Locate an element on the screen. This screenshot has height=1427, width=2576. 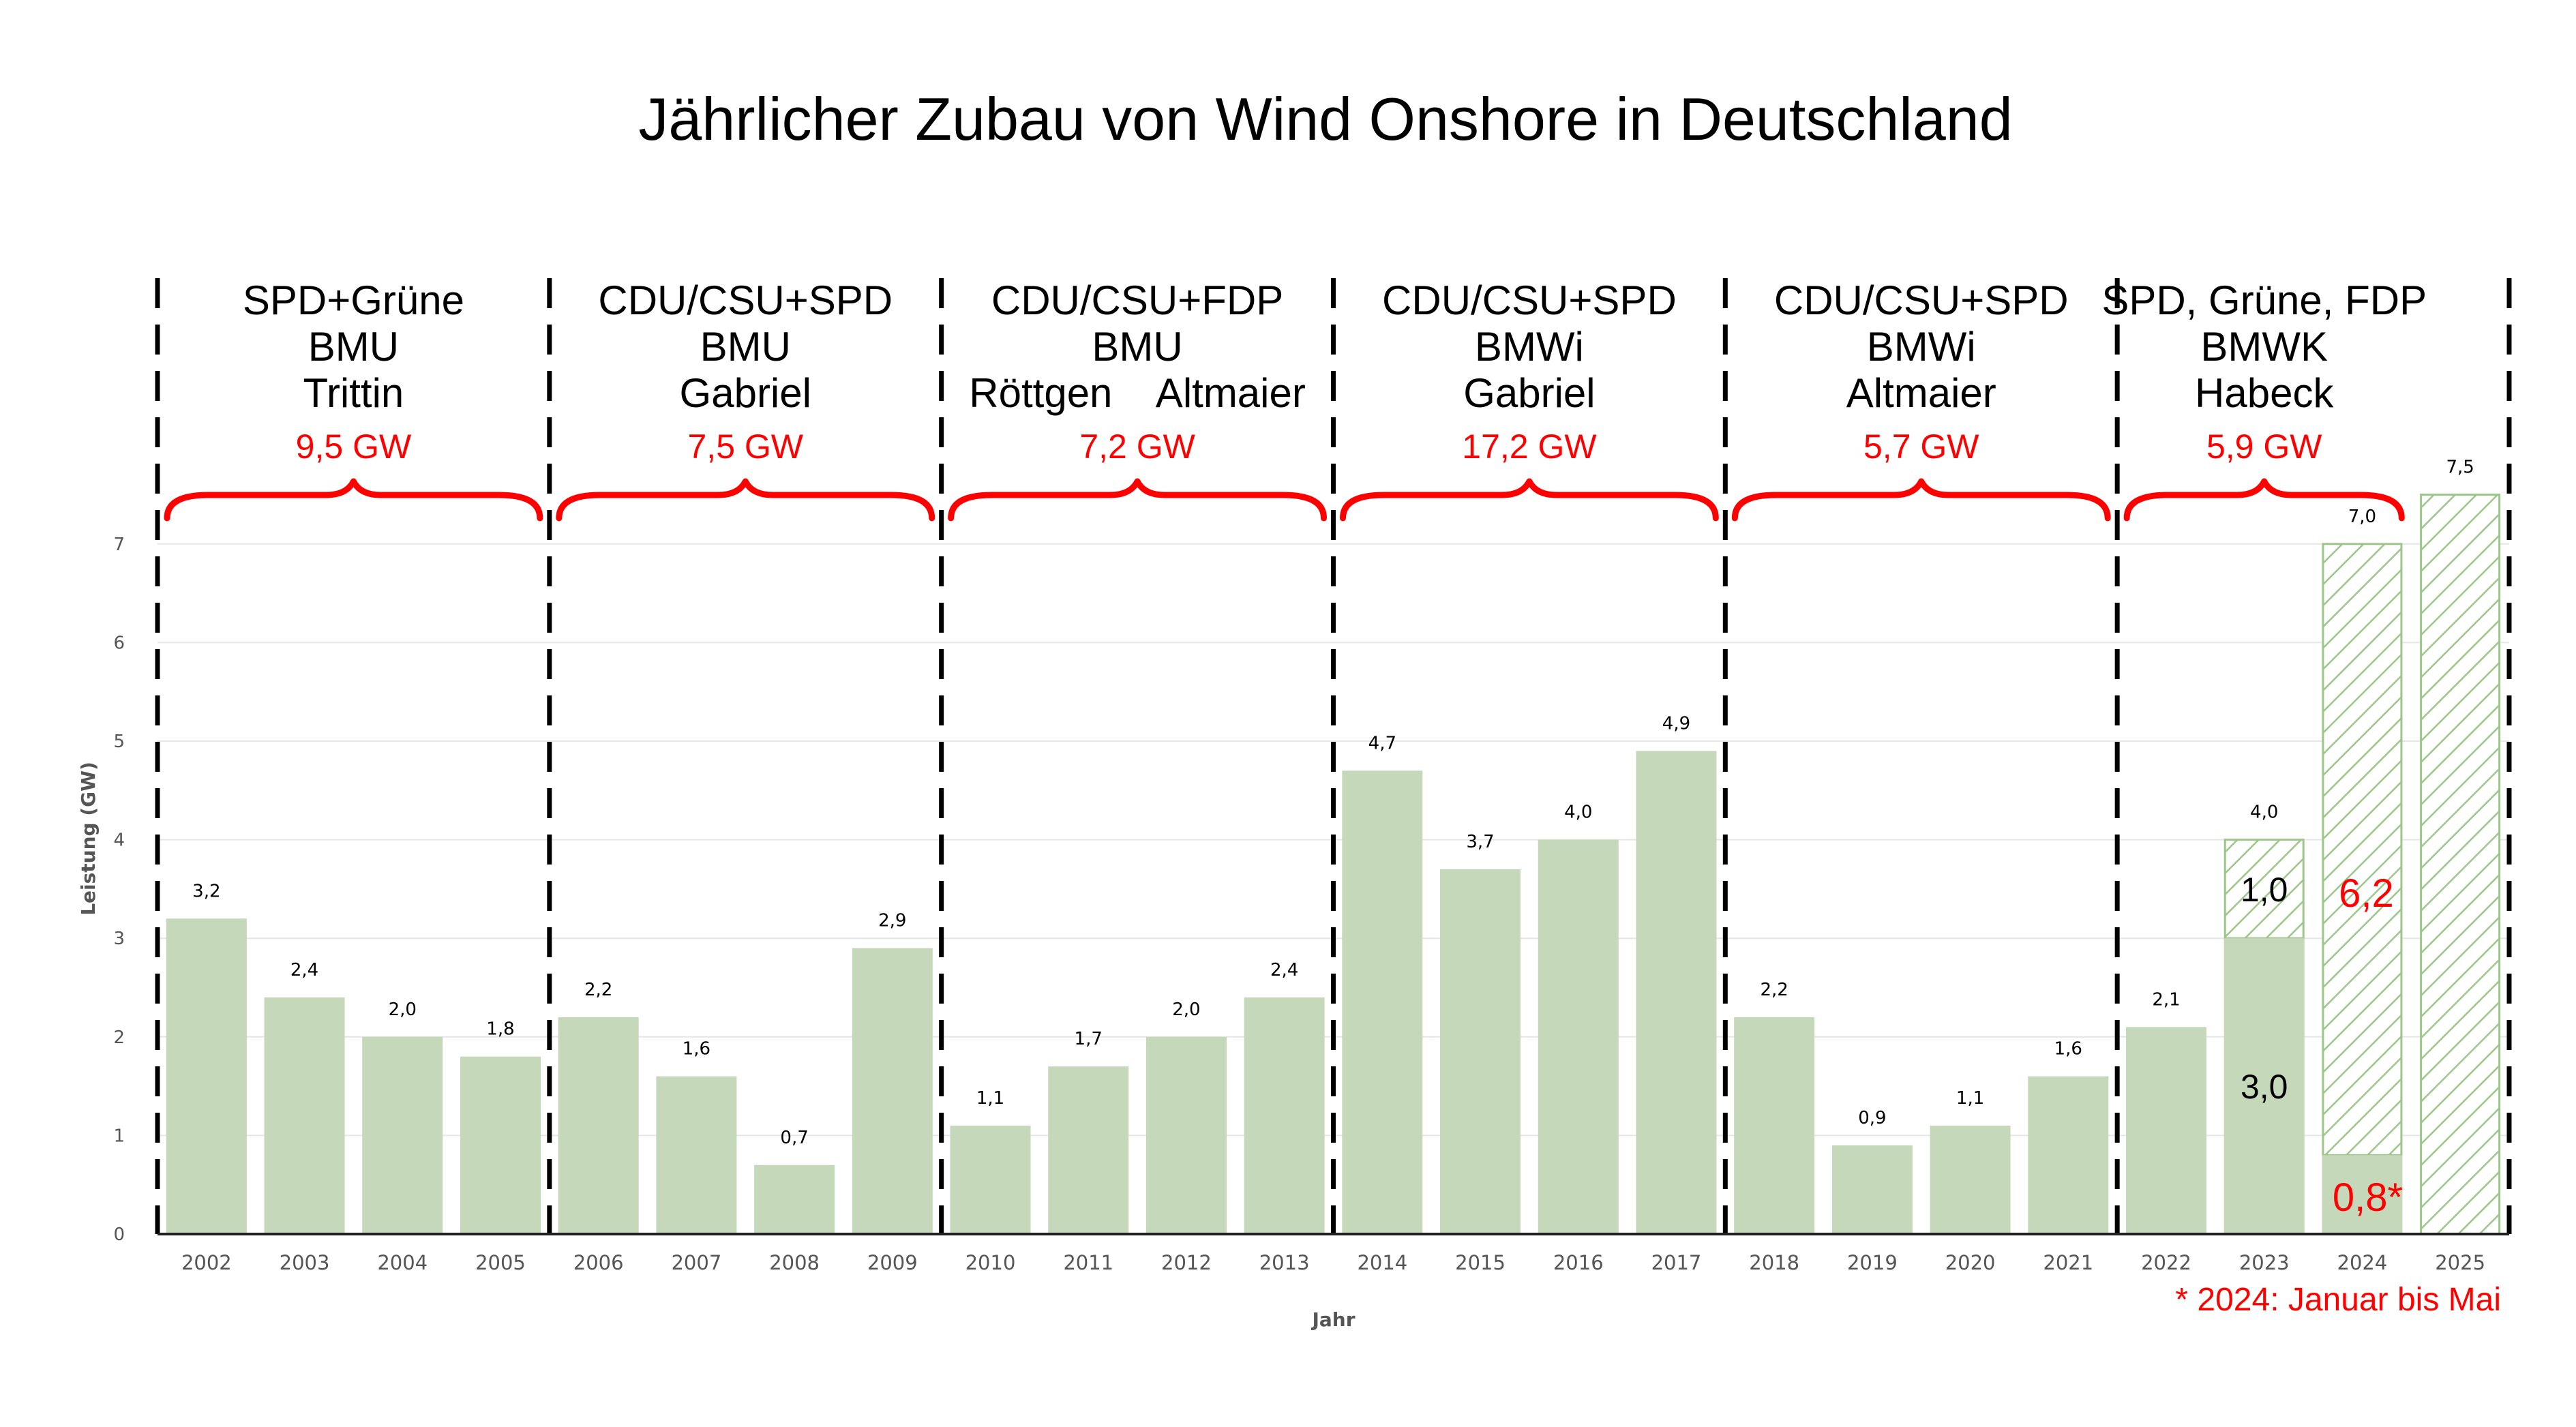
bar-2010 is located at coordinates (991, 1179).